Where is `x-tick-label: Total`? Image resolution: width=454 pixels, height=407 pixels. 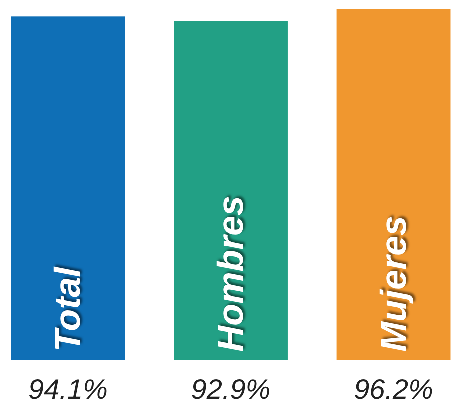
x-tick-label: Total is located at coordinates (67, 309).